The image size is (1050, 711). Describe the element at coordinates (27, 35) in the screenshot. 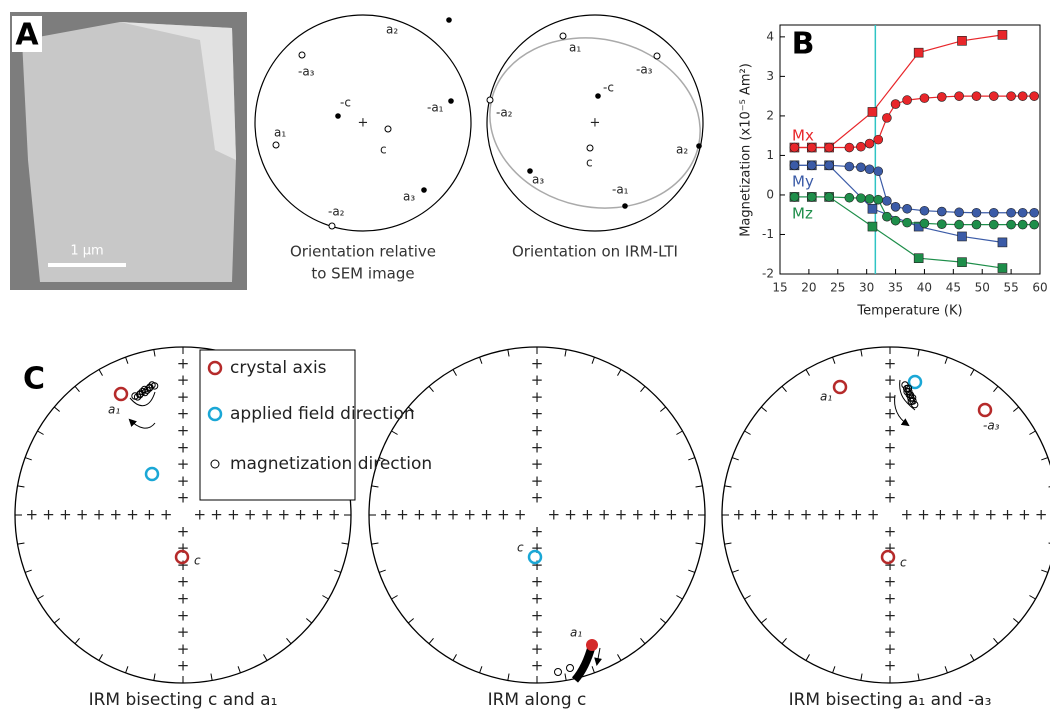

I see `panel-label: A` at that location.